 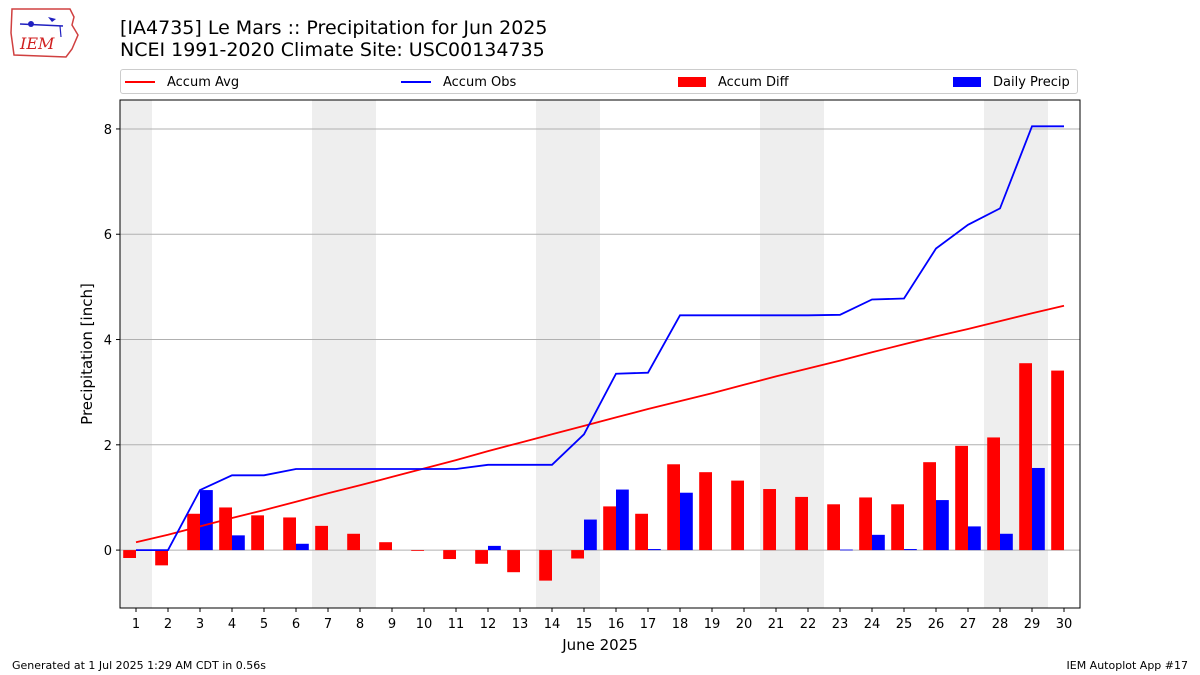 I want to click on y-axis-label: Precipitation [inch], so click(x=87, y=354).